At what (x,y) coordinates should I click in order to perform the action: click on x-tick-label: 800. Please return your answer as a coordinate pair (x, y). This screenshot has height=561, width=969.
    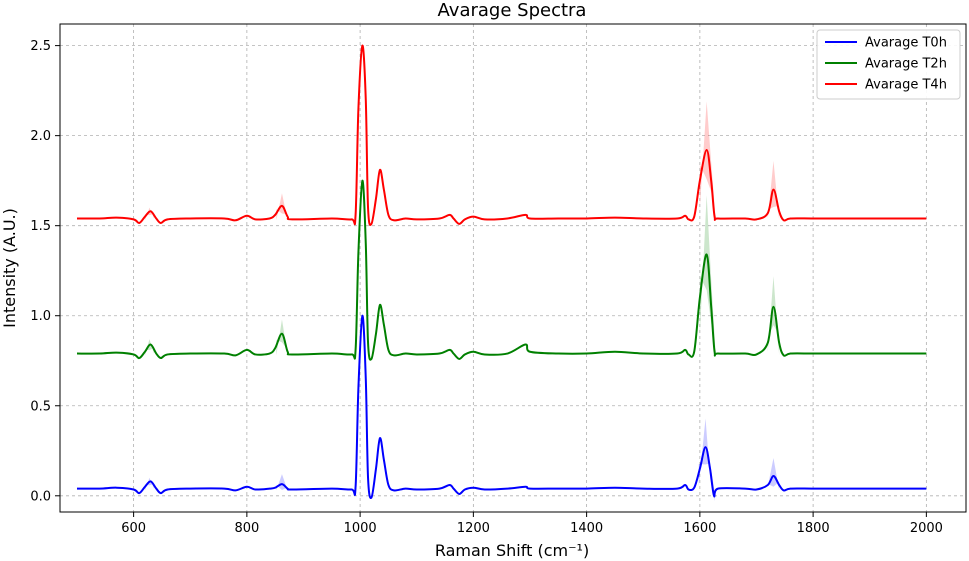
    Looking at the image, I should click on (246, 528).